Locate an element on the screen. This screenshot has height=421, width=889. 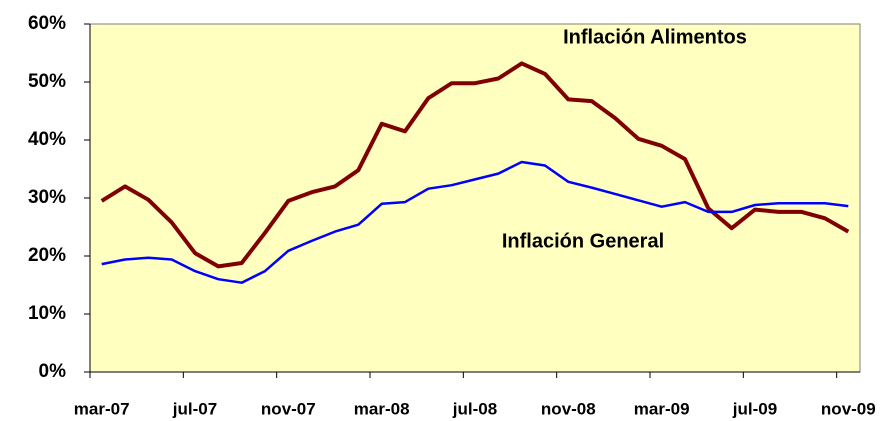
y-tick-label: 0% is located at coordinates (53, 371).